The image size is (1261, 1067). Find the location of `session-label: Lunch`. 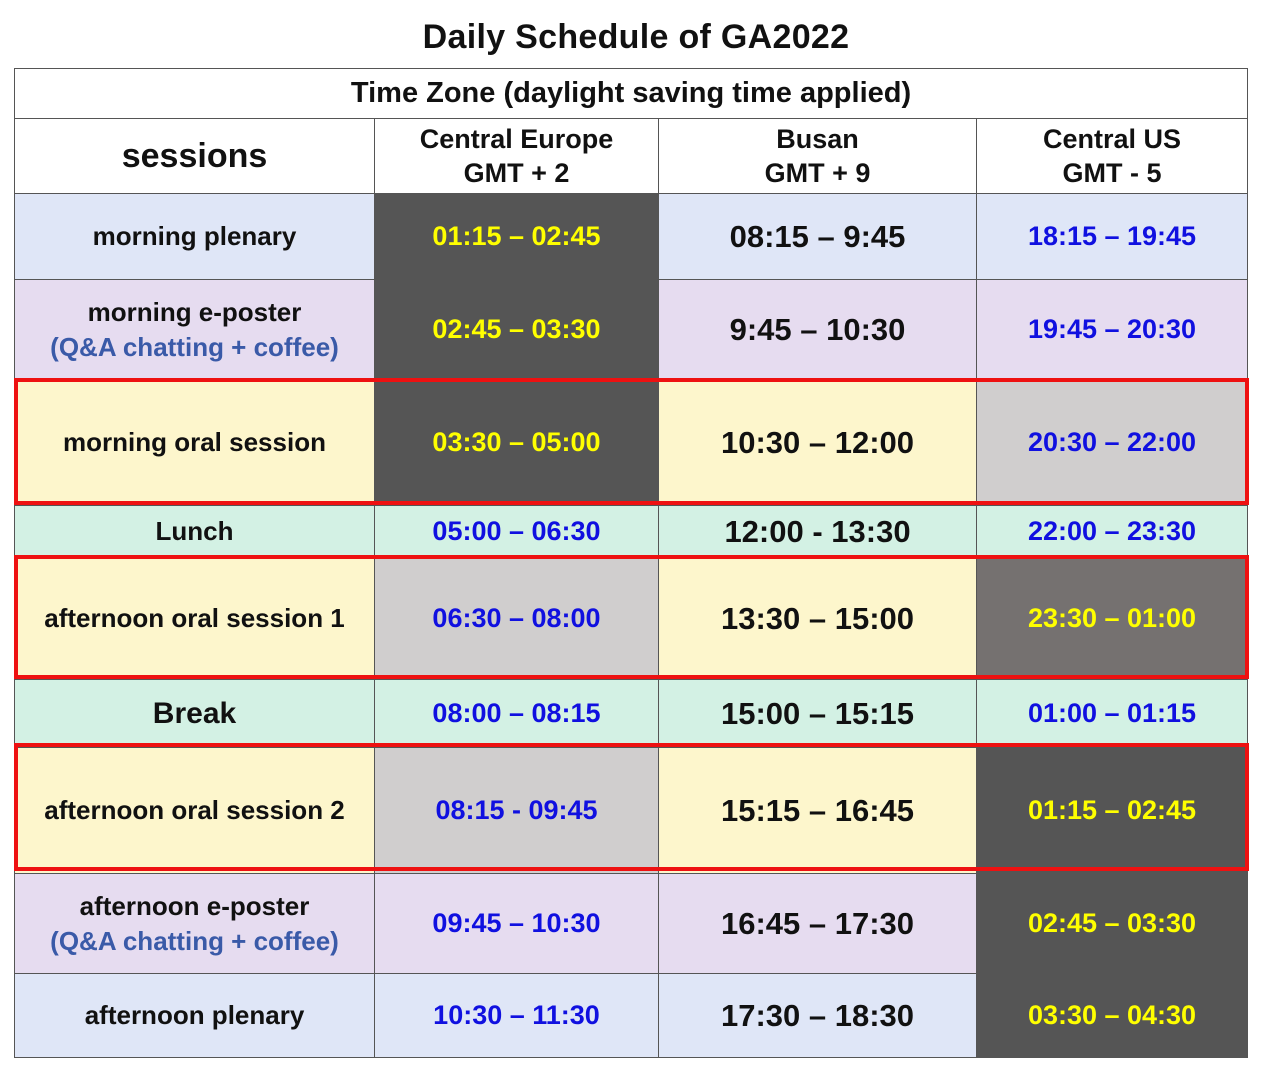

session-label: Lunch is located at coordinates (194, 531).